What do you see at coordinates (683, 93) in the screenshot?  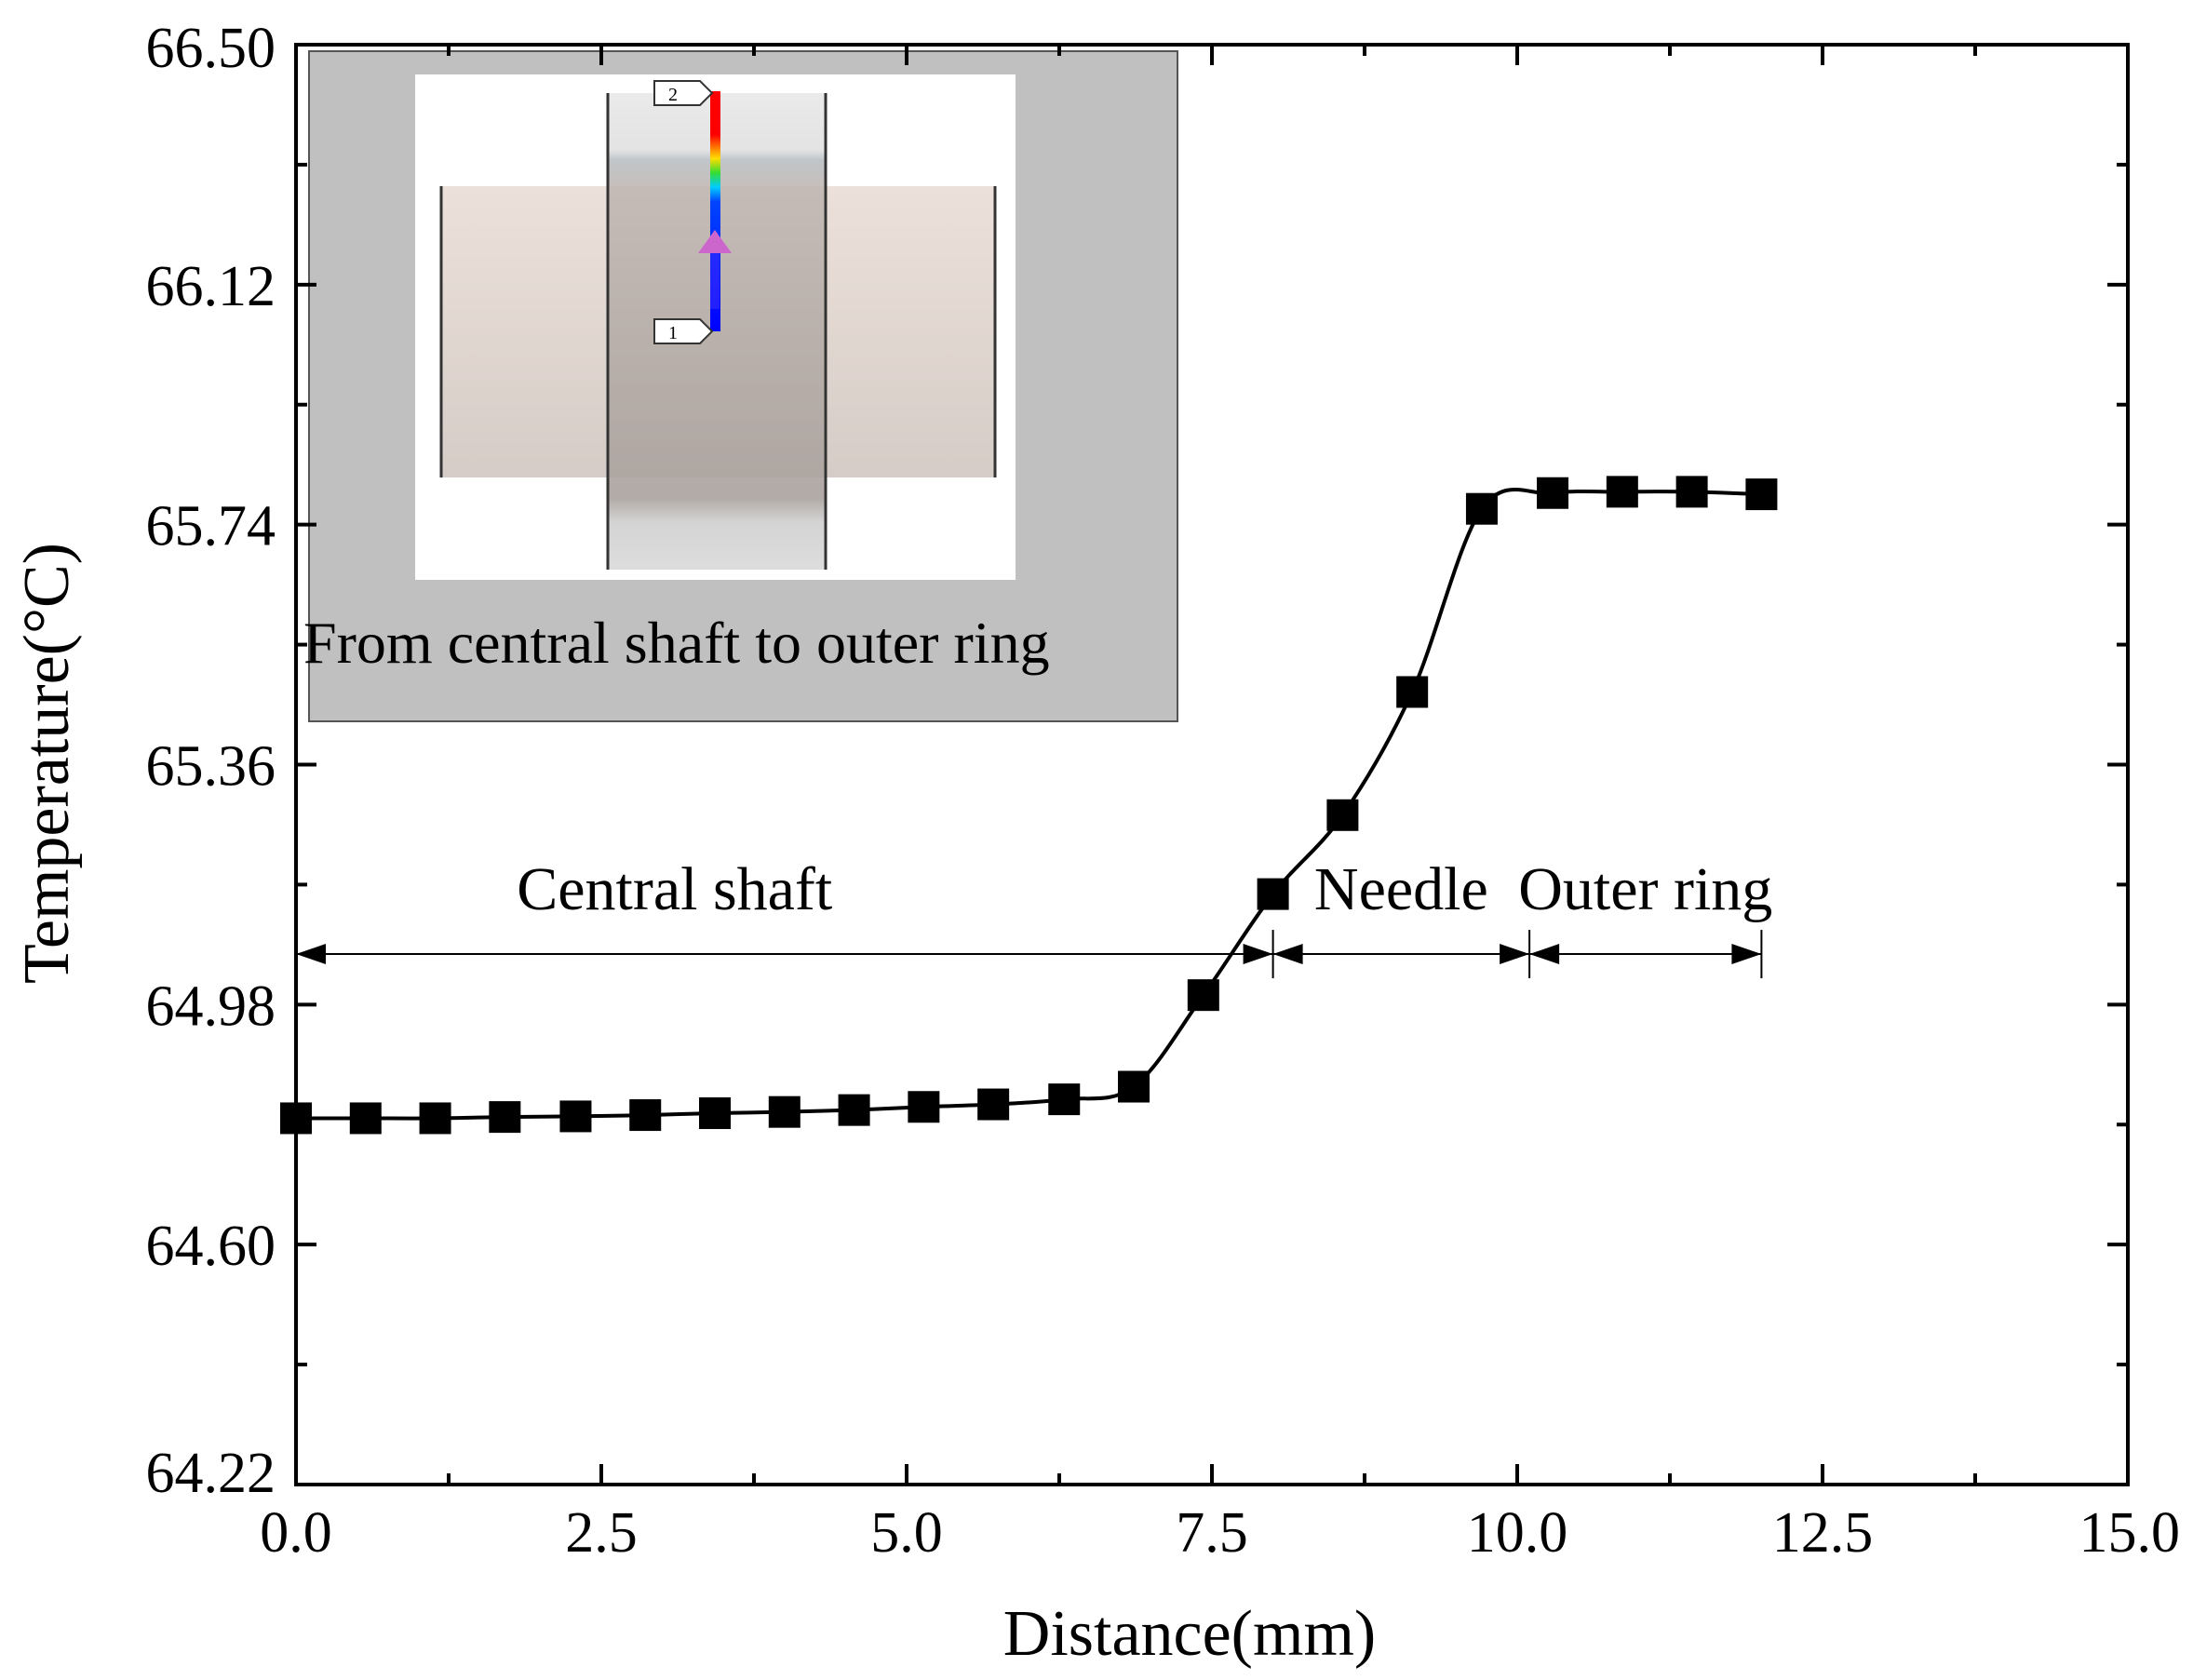 I see `inset-point-label-2: 2` at bounding box center [683, 93].